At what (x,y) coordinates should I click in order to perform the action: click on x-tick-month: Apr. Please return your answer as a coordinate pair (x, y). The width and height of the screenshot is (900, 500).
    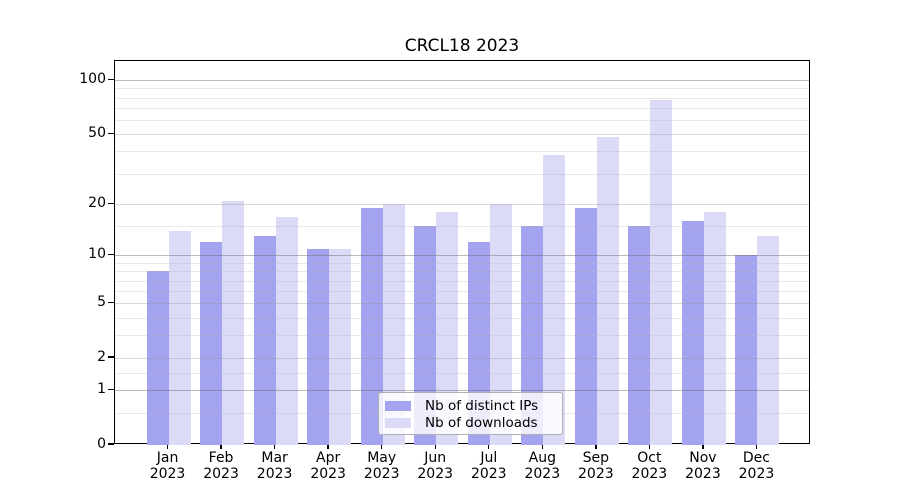
    Looking at the image, I should click on (328, 458).